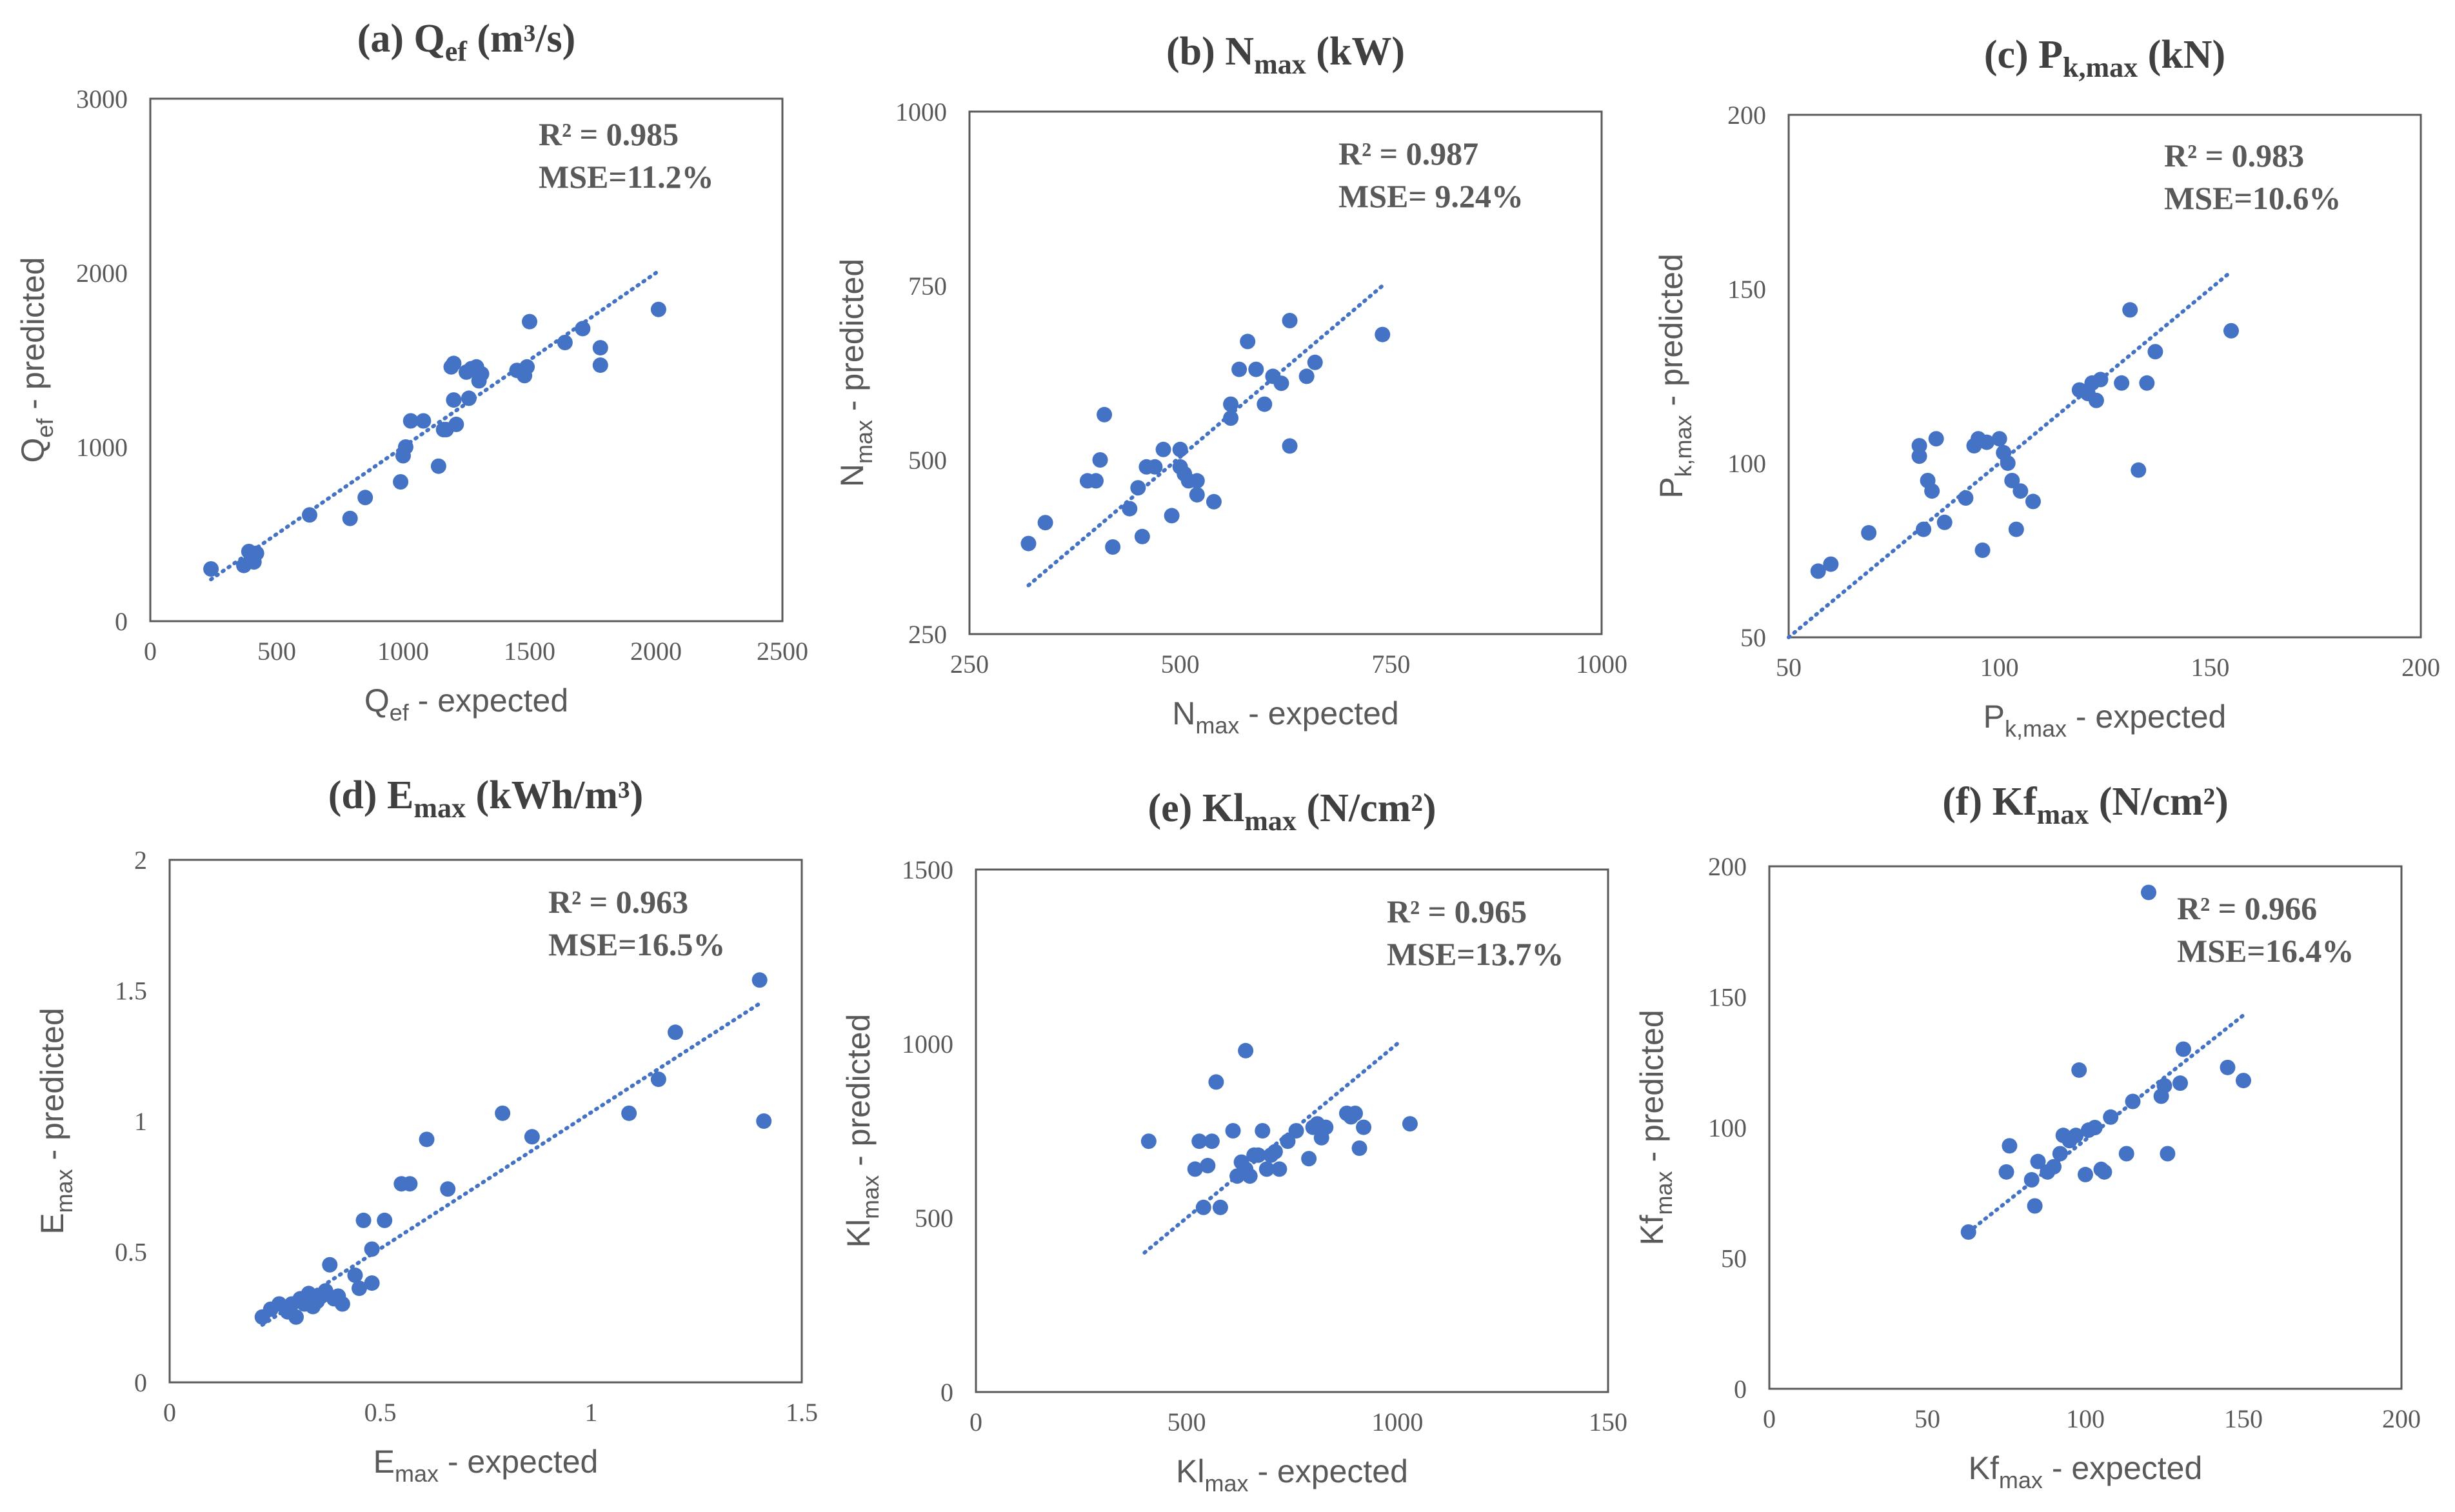  I want to click on y-tick-label: 1000, so click(927, 1044).